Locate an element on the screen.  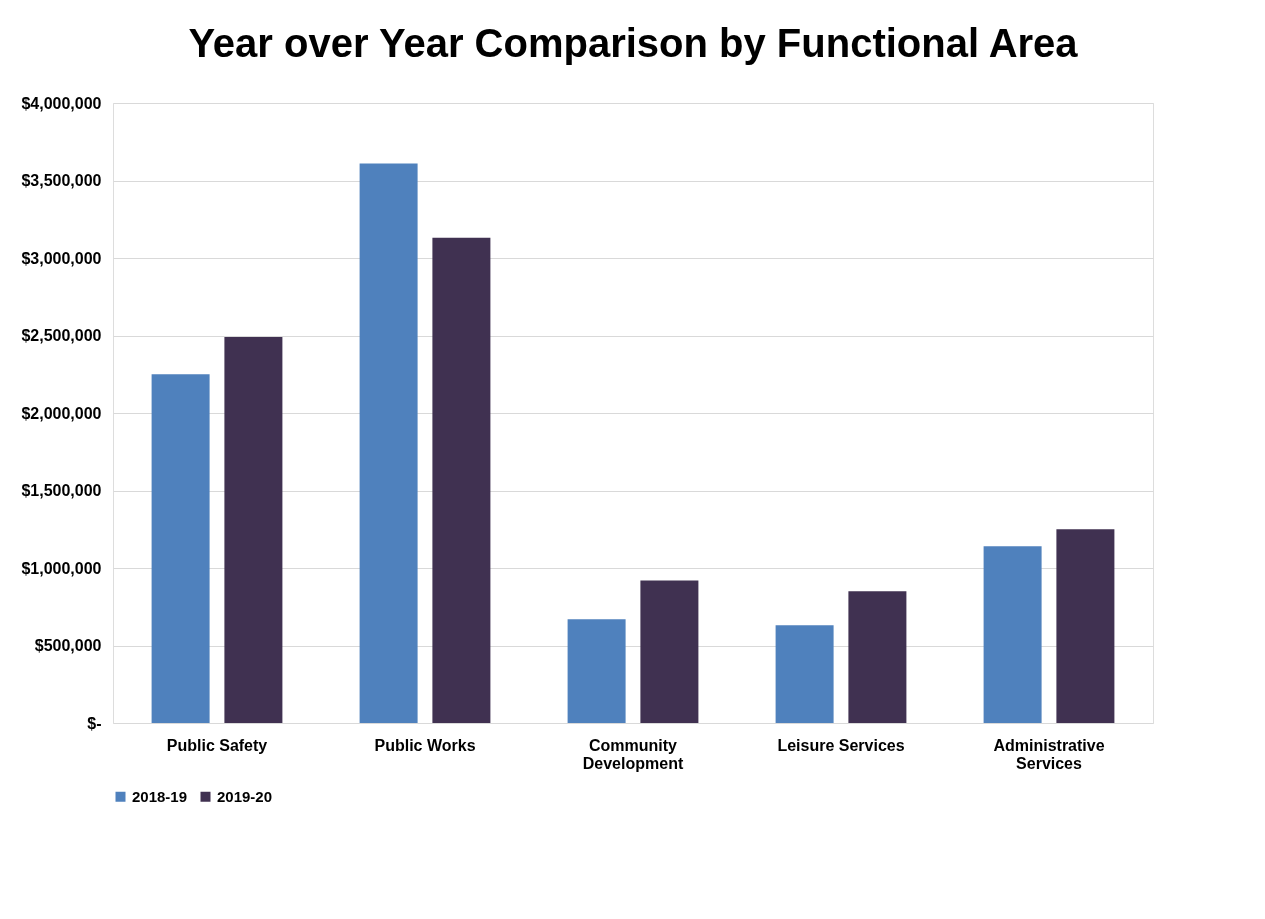
y-tick-label: $- is located at coordinates (94, 723).